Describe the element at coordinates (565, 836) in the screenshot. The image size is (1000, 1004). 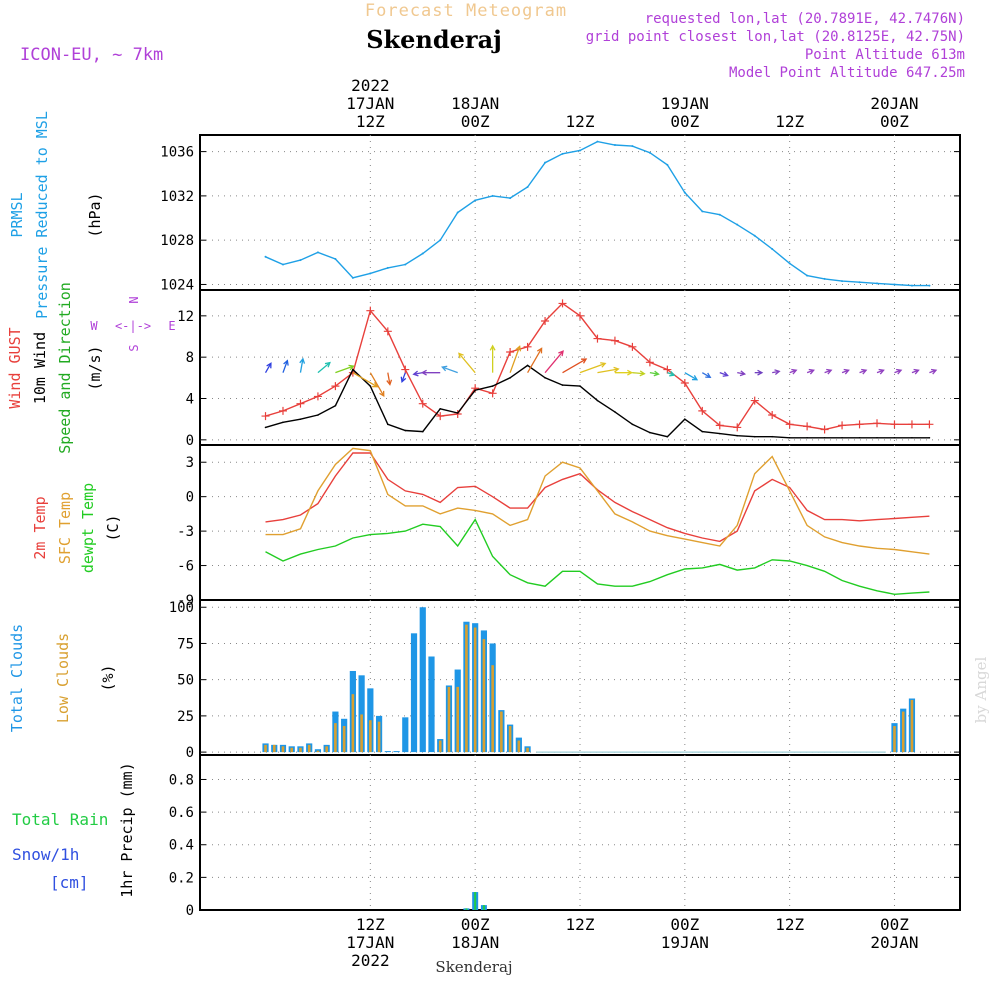
I see `panel-4: 0 0.2 0.4 0.6 0.8` at that location.